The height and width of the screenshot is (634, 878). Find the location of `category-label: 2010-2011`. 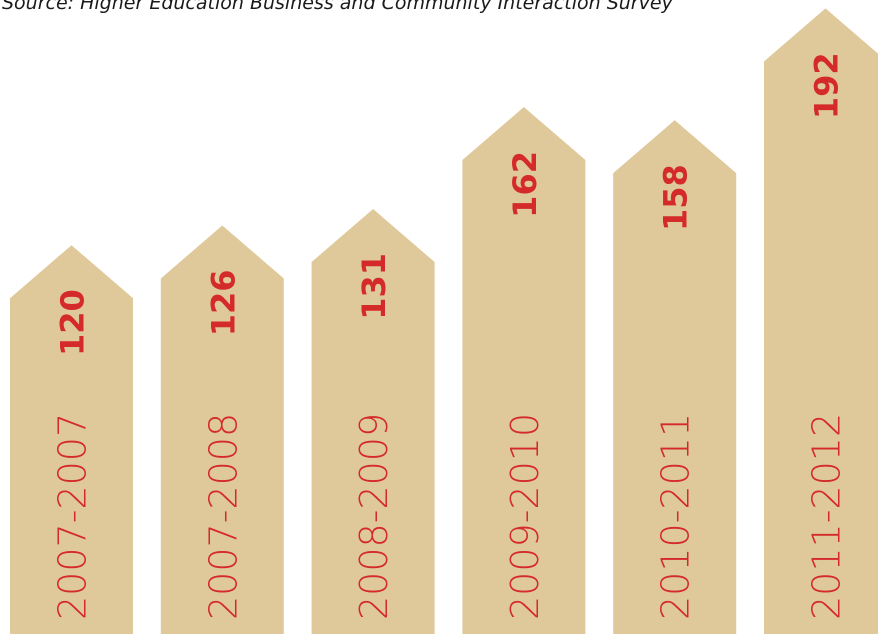

category-label: 2010-2011 is located at coordinates (676, 516).